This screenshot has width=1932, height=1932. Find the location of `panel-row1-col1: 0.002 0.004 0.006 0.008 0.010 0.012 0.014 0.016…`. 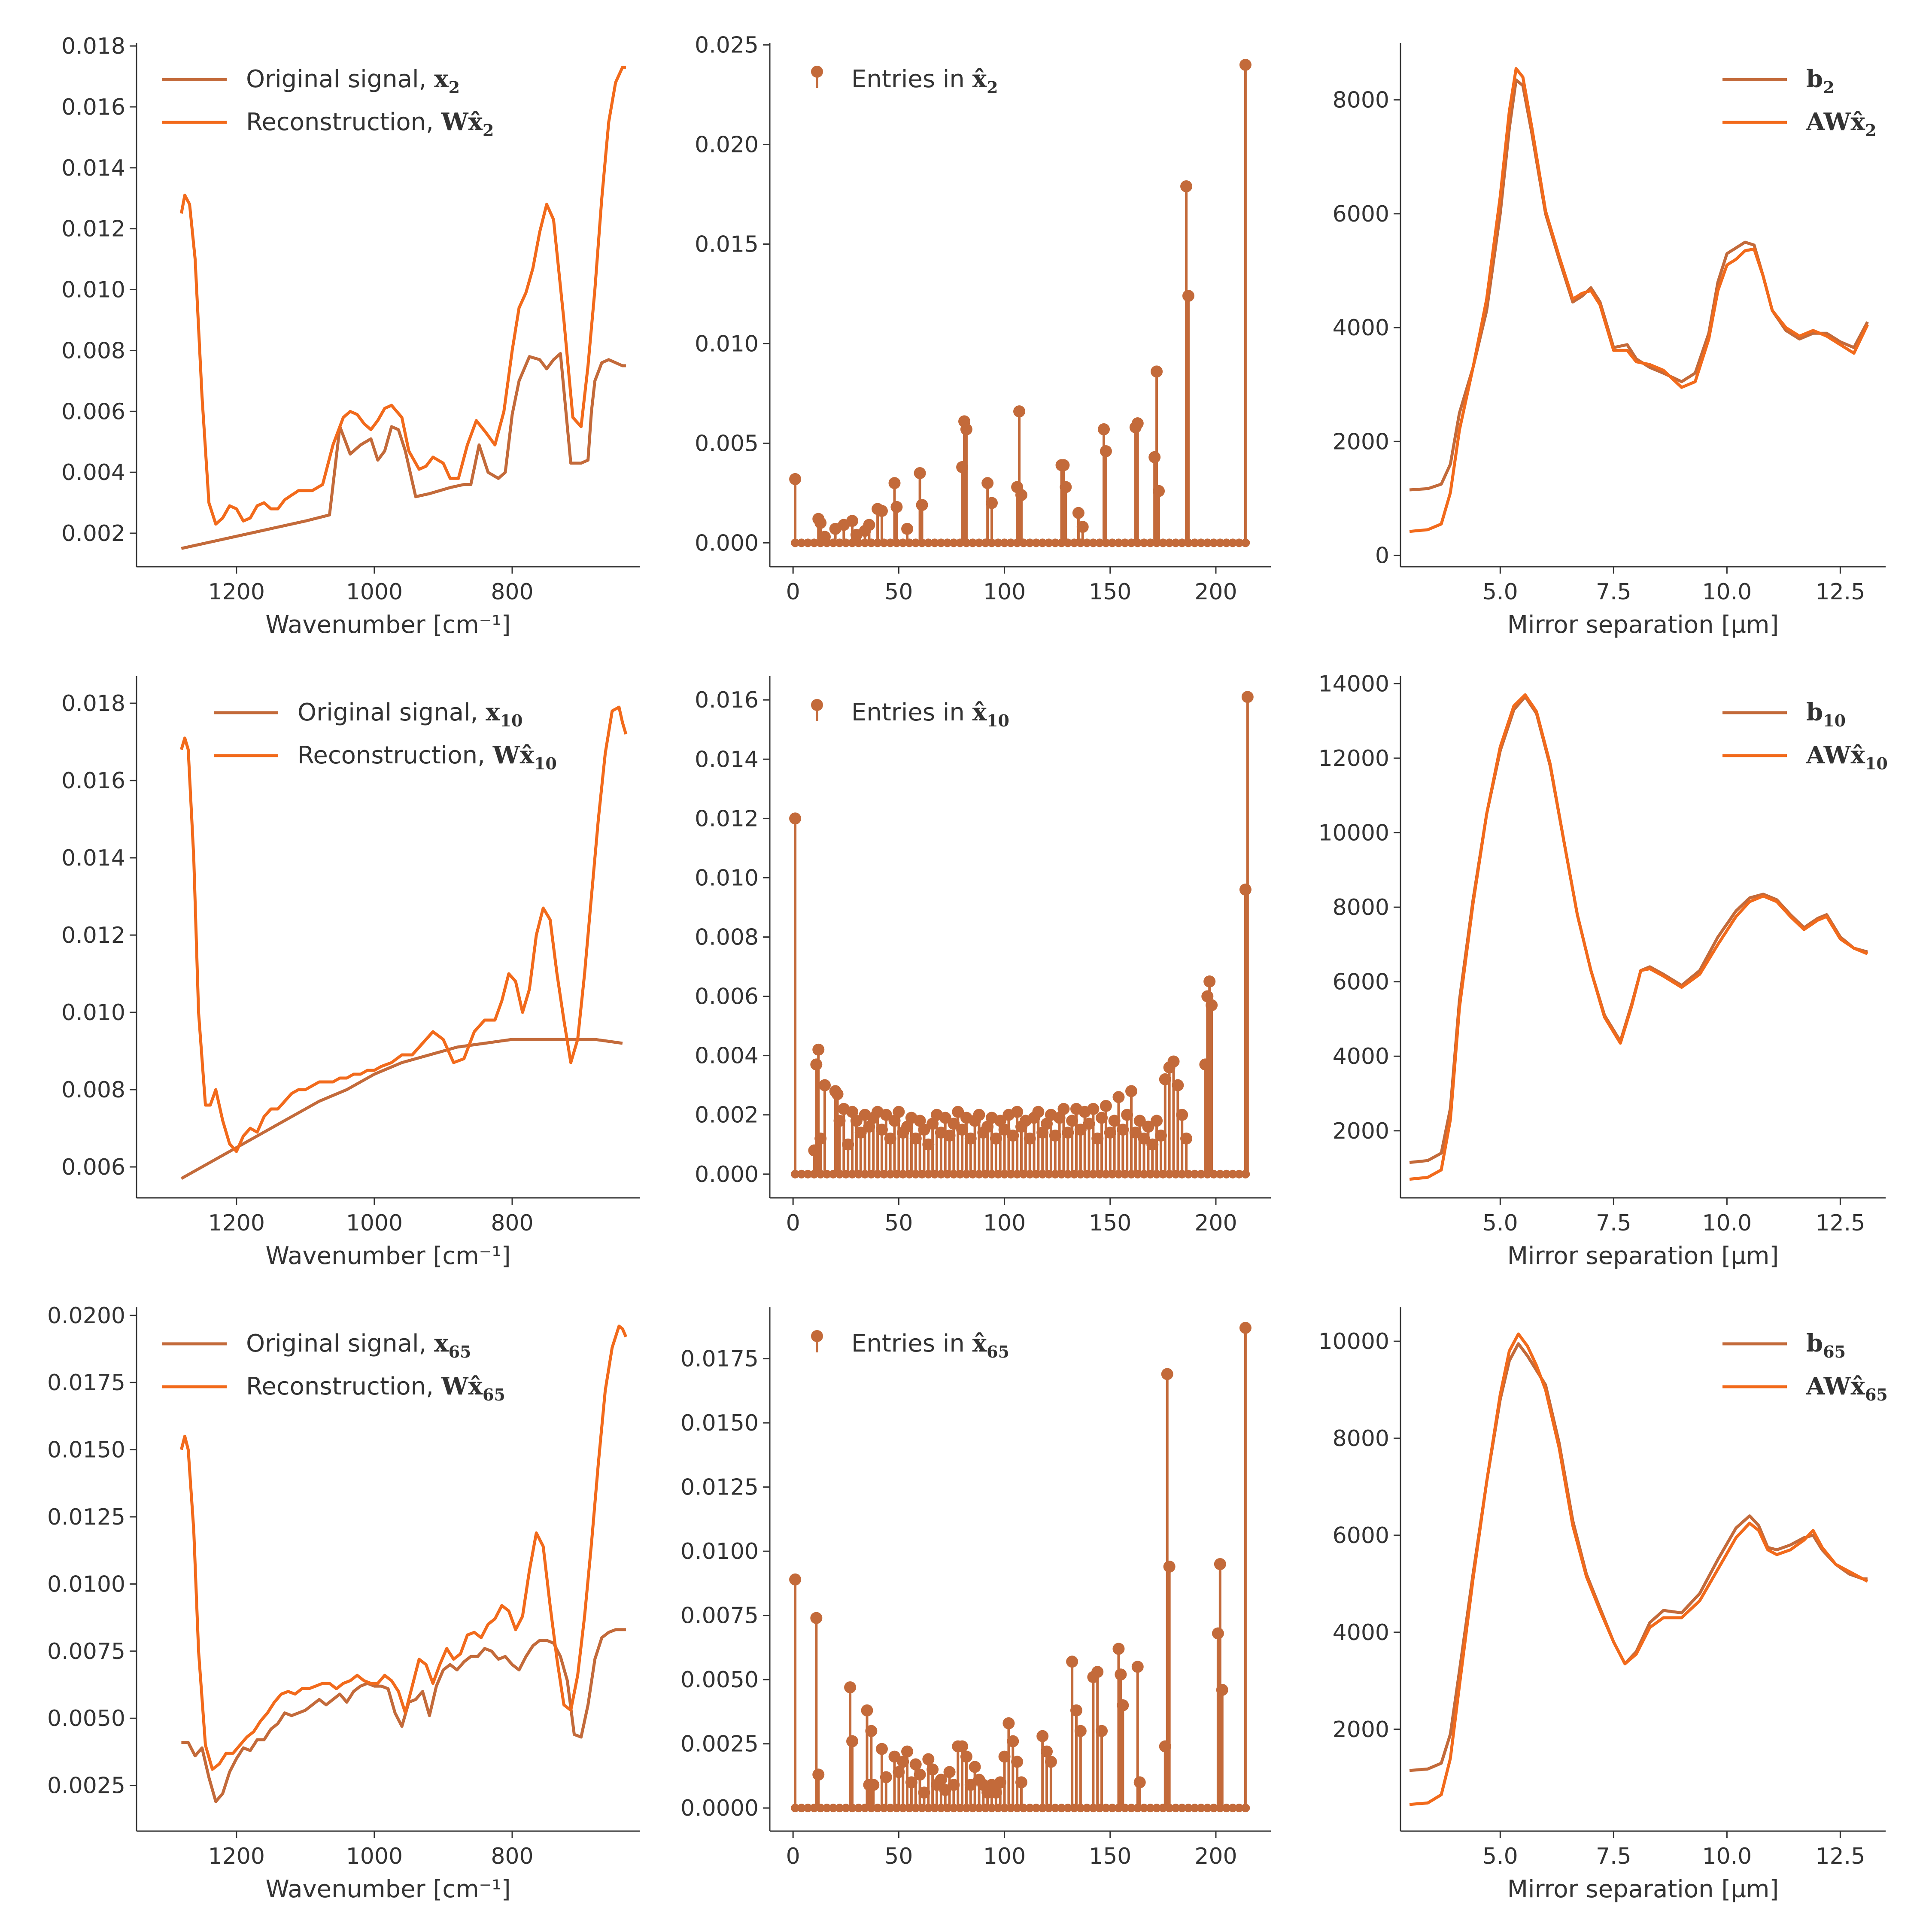

panel-row1-col1: 0.002 0.004 0.006 0.008 0.010 0.012 0.014 0.016… is located at coordinates (350, 336).